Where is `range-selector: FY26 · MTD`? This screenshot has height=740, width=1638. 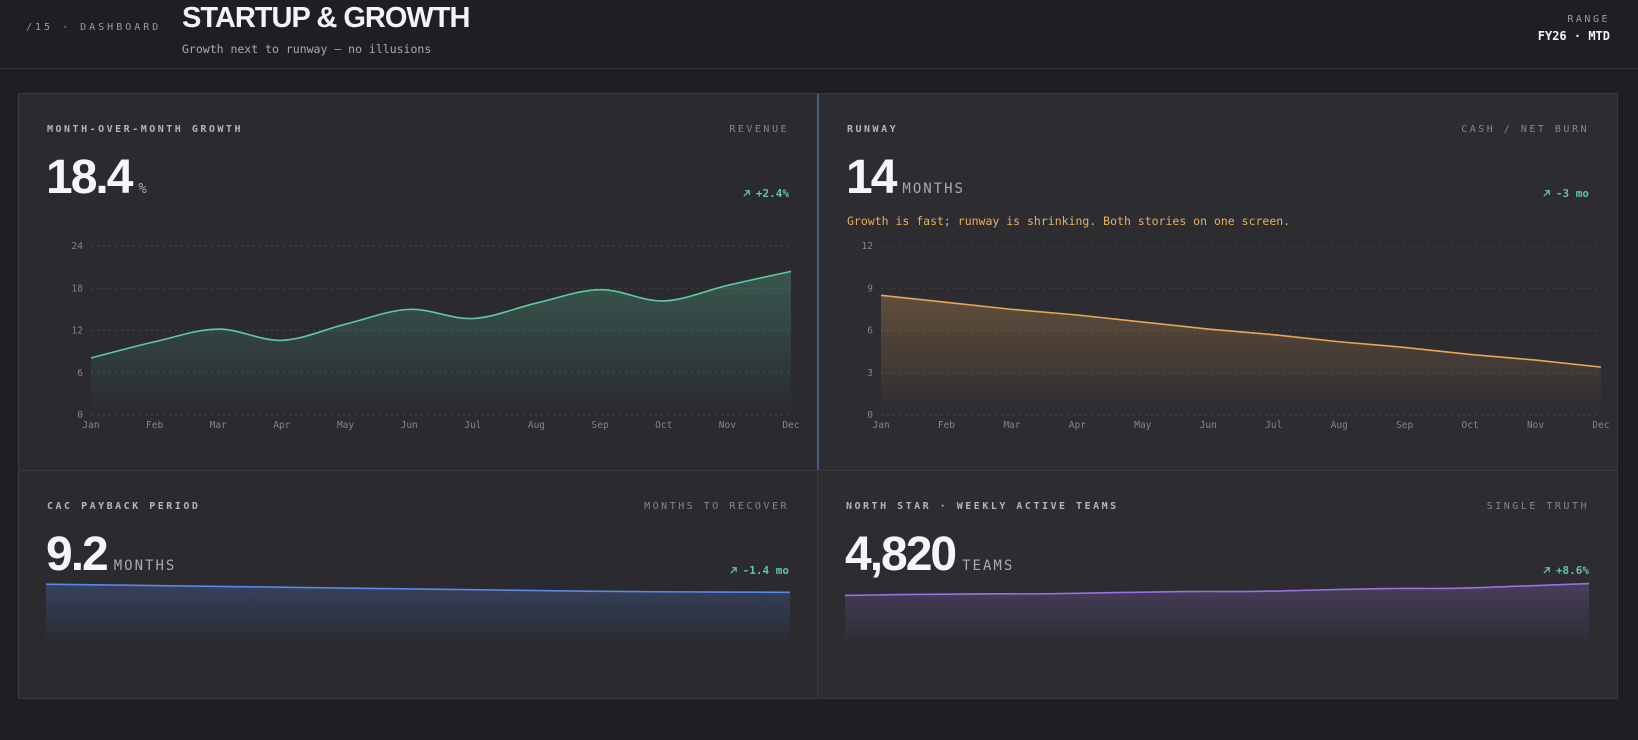
range-selector: FY26 · MTD is located at coordinates (1573, 36).